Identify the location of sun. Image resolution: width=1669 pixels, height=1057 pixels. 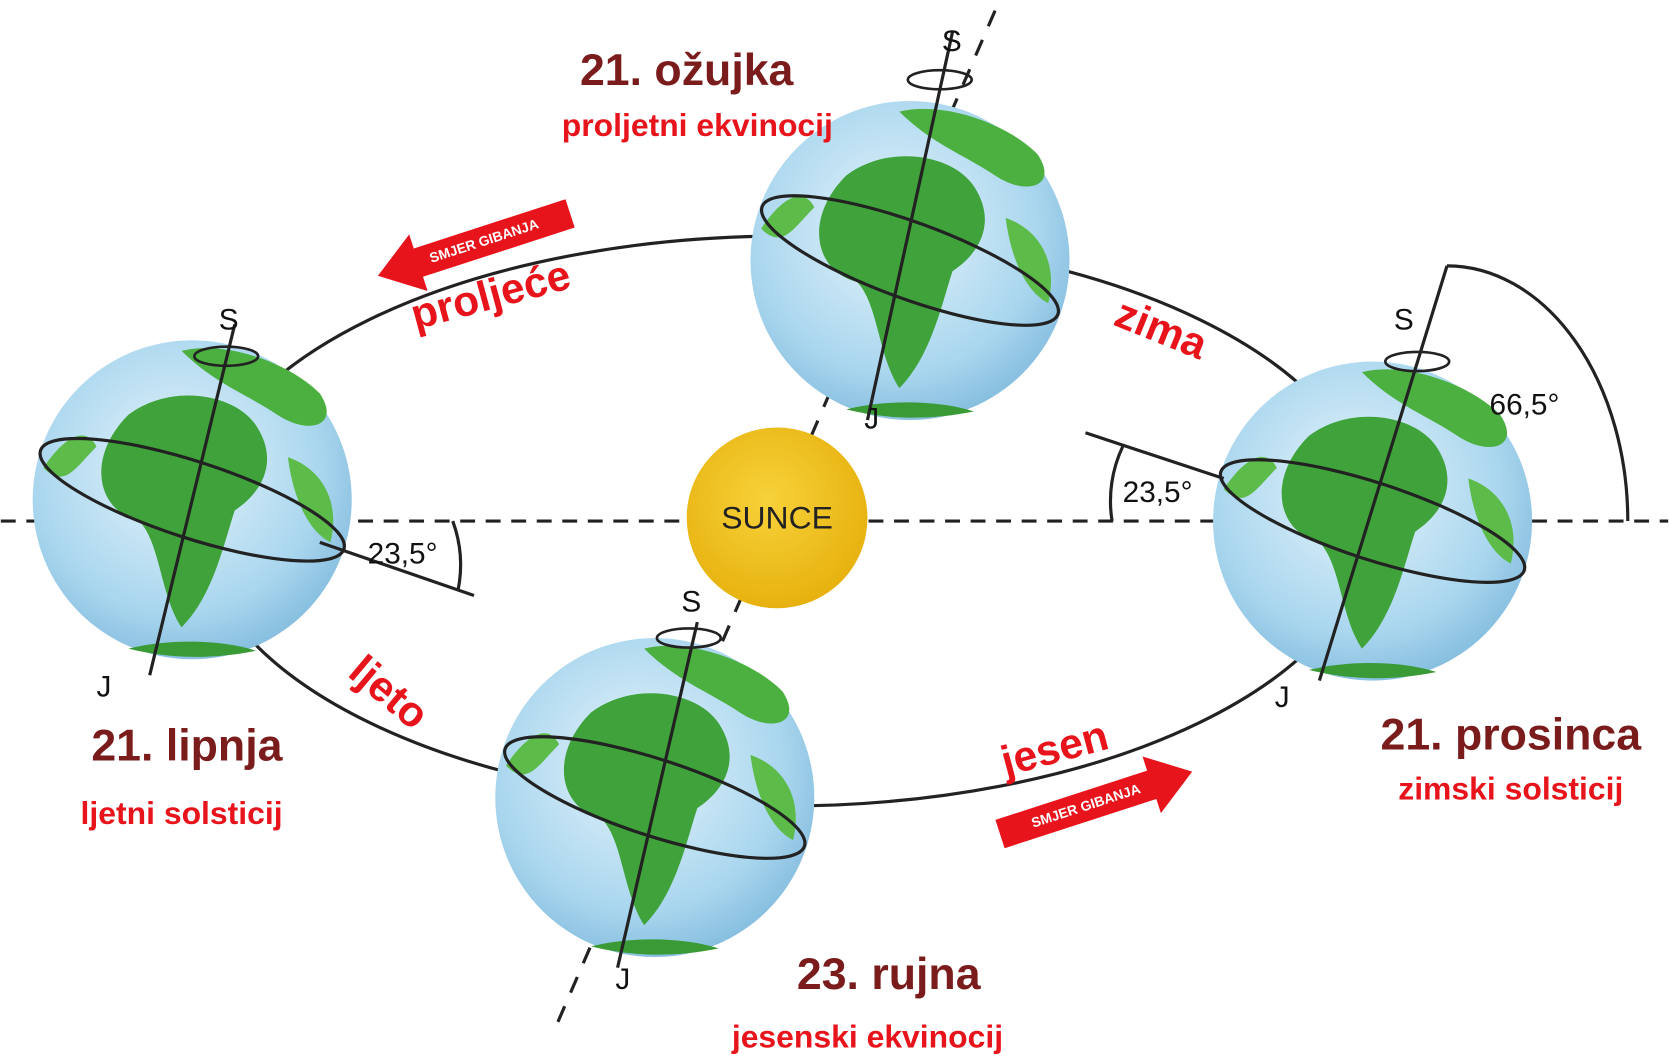
(777, 518).